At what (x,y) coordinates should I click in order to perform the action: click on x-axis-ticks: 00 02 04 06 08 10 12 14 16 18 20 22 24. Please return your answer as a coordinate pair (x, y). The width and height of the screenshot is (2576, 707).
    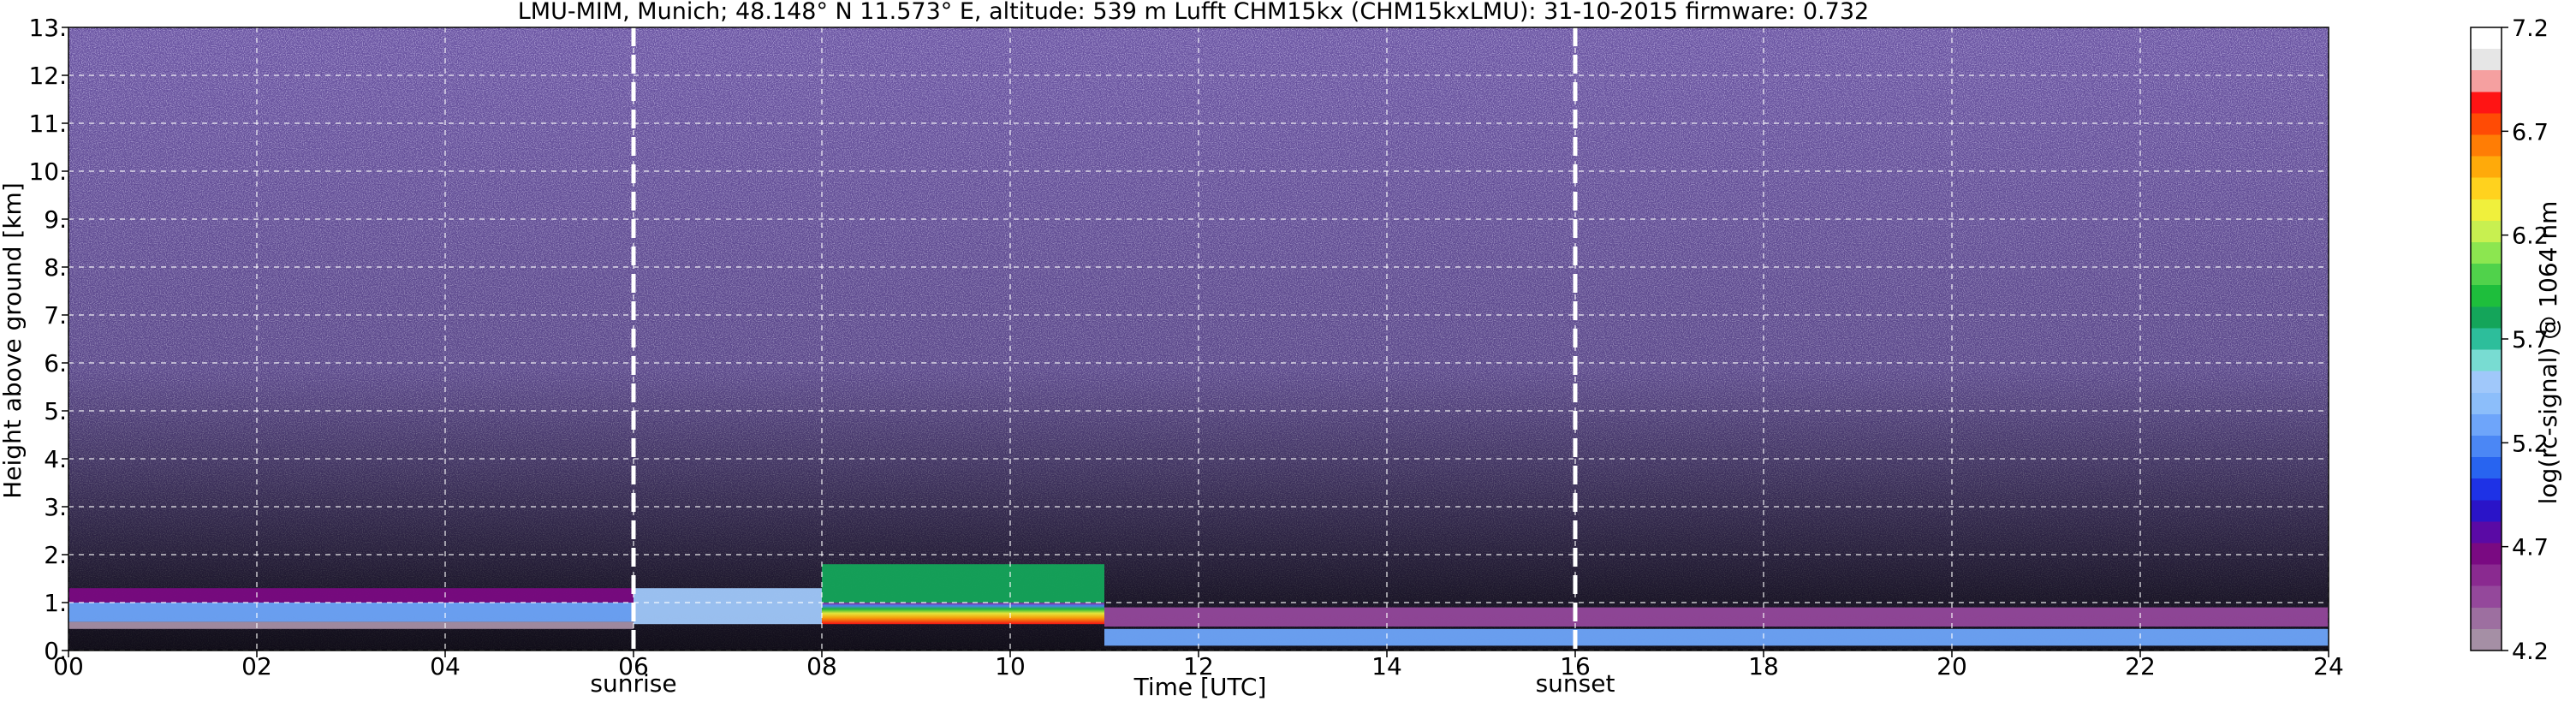
    Looking at the image, I should click on (1198, 665).